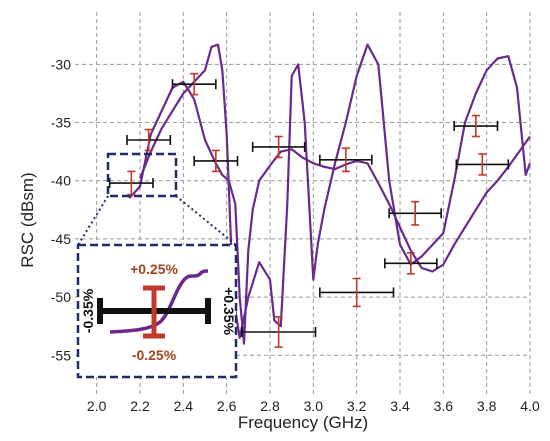 The image size is (550, 441). What do you see at coordinates (61, 64) in the screenshot?
I see `y-tick-label: -30` at bounding box center [61, 64].